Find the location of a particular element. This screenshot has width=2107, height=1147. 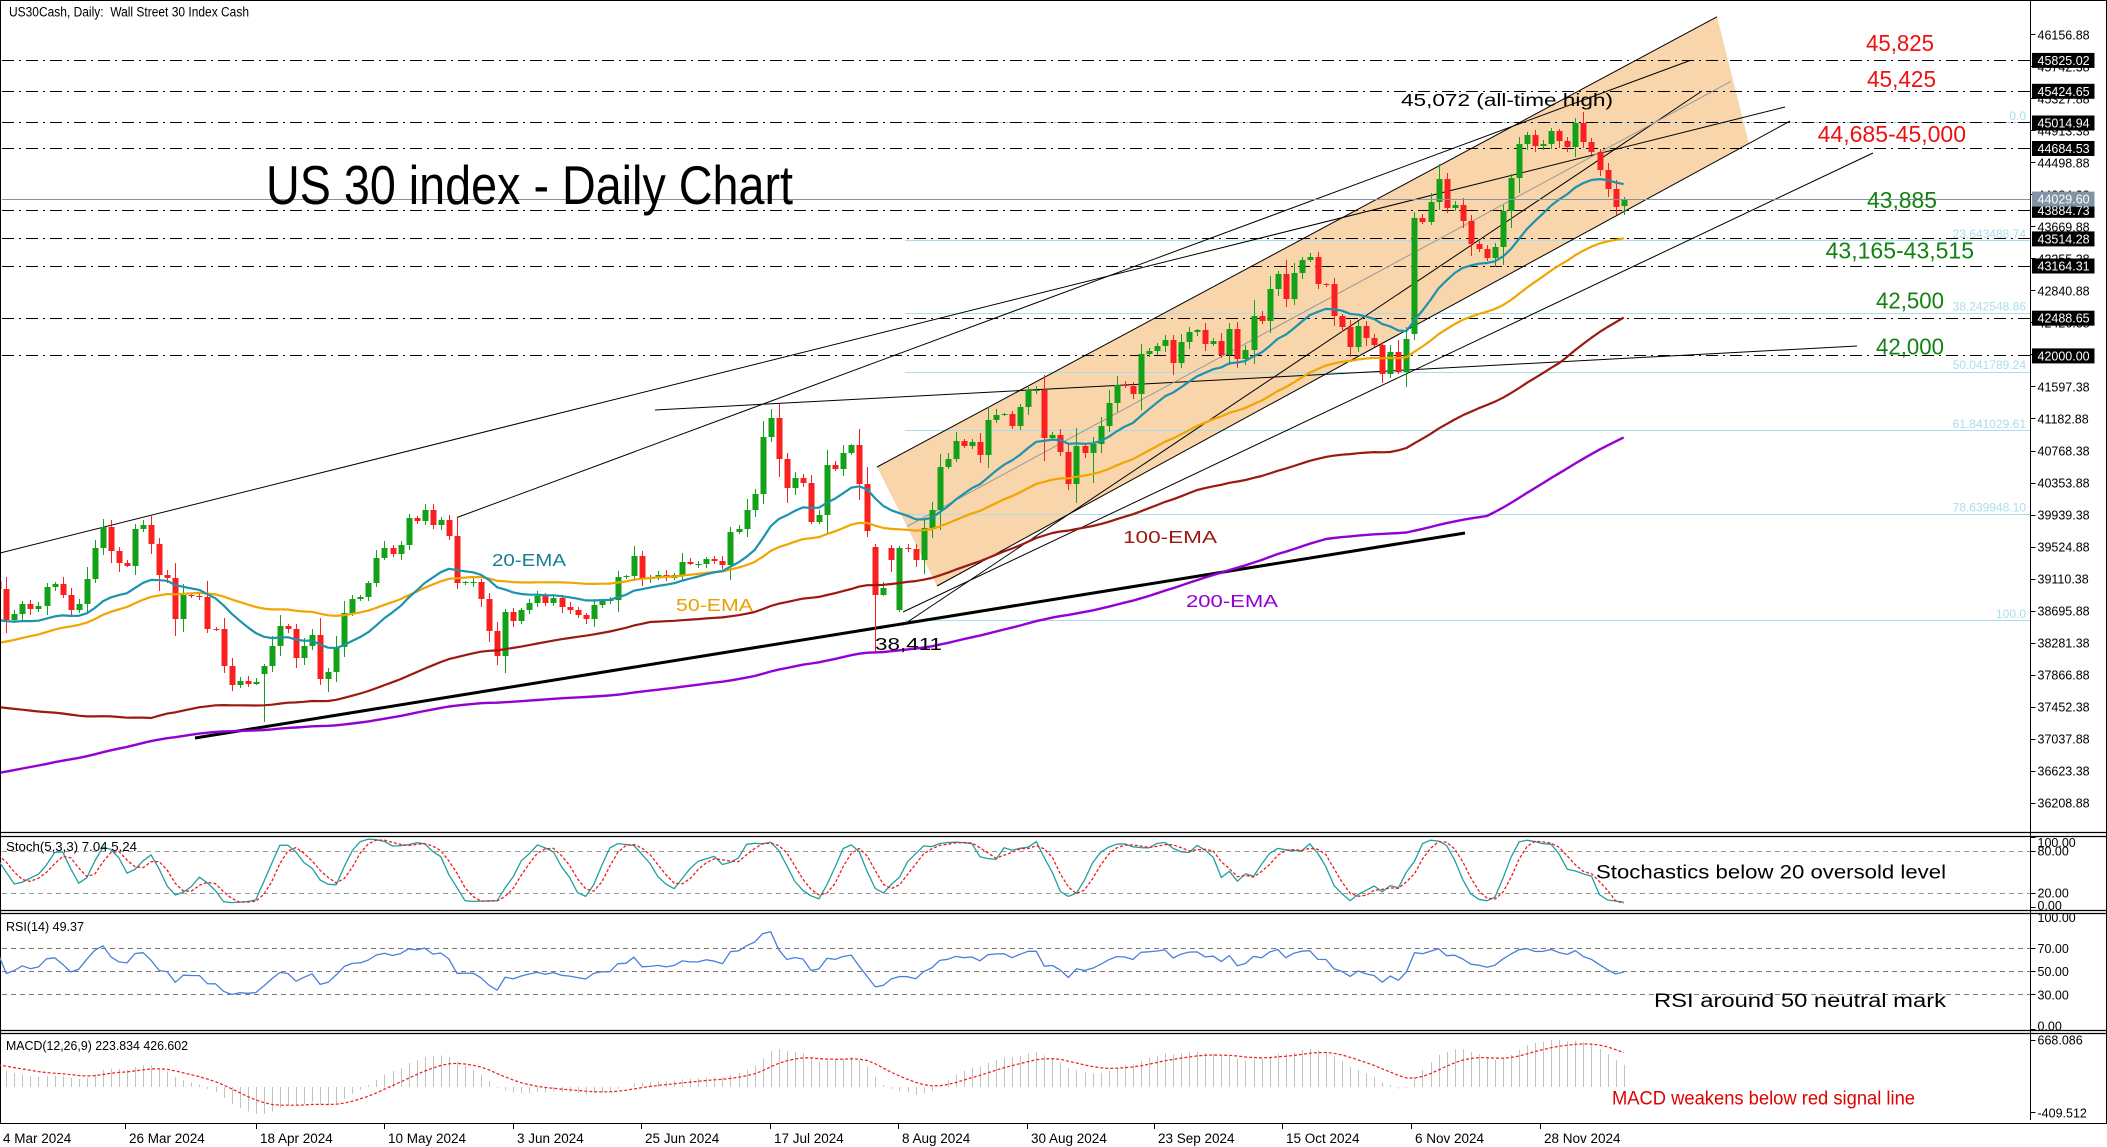

svg-text: 80.00 is located at coordinates (2053, 852).